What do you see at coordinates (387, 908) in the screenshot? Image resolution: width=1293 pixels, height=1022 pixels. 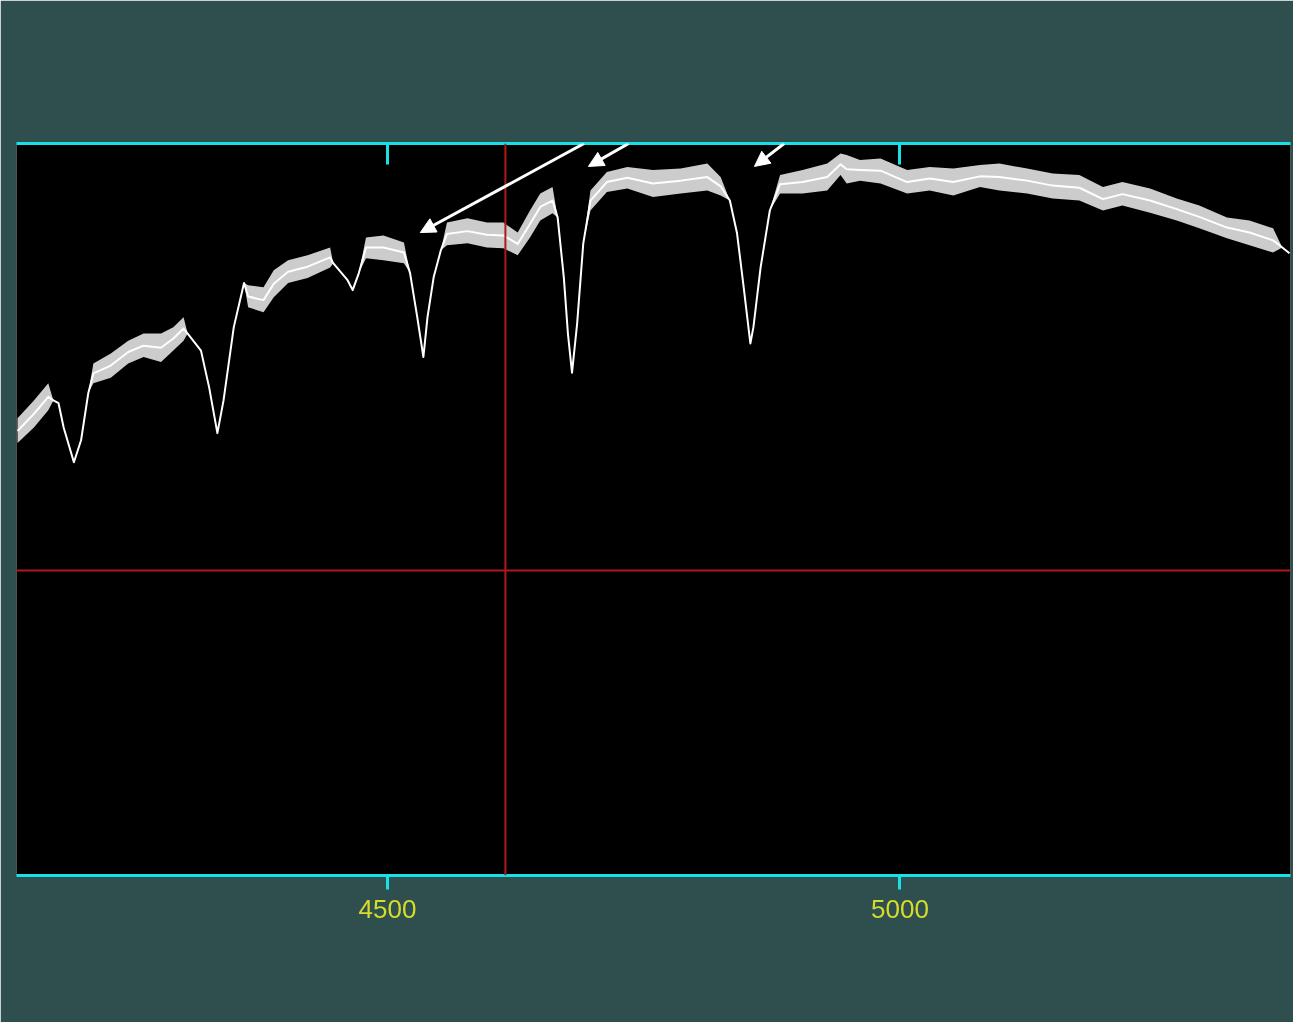 I see `x-tick-label: 4500` at bounding box center [387, 908].